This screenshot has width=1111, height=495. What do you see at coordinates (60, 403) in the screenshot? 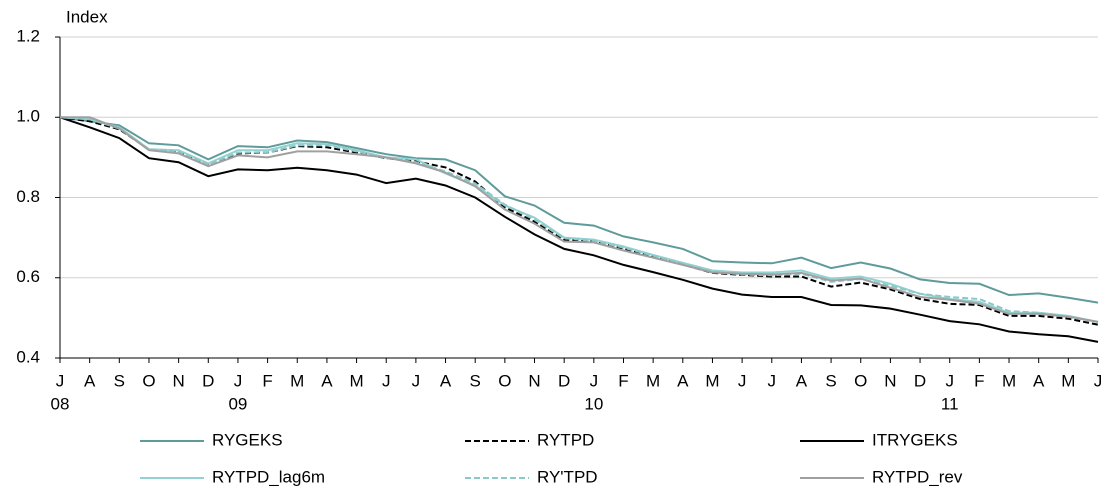
I see `x-group-label: 08` at bounding box center [60, 403].